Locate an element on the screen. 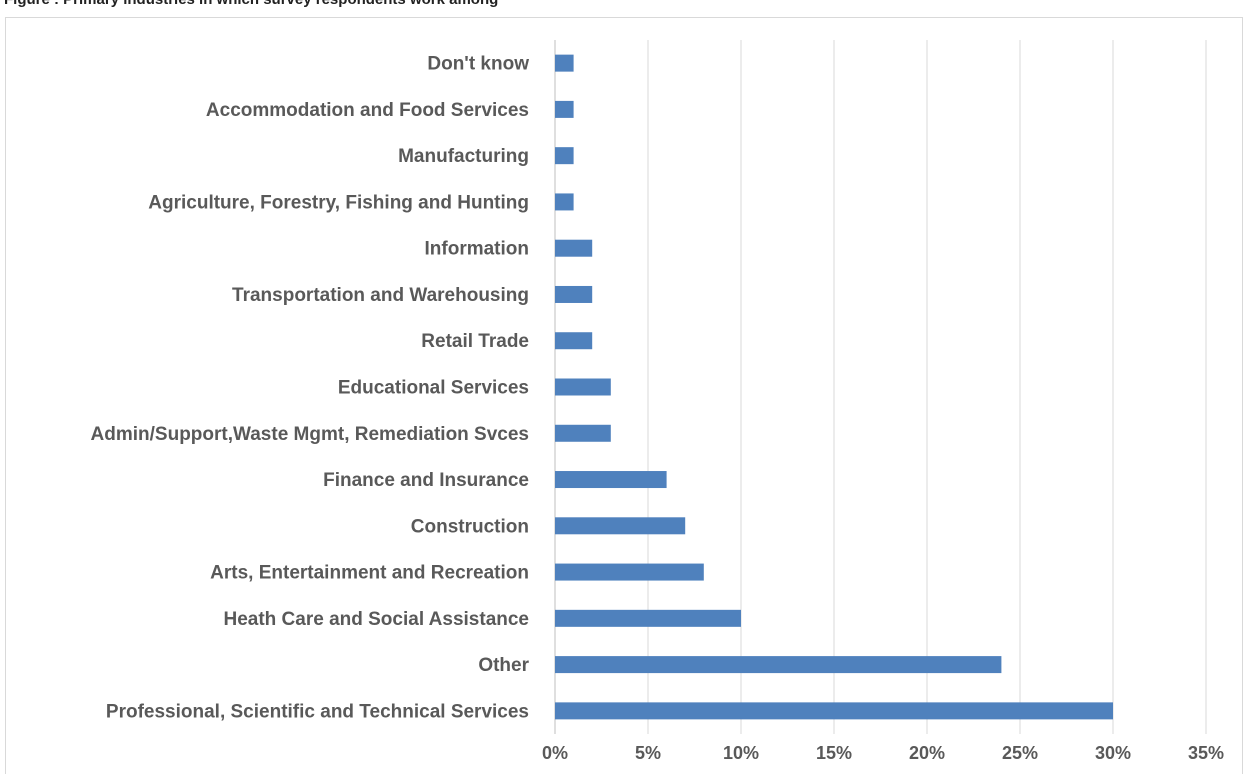 This screenshot has width=1250, height=780. category-label: Transportation and Warehousing is located at coordinates (380, 295).